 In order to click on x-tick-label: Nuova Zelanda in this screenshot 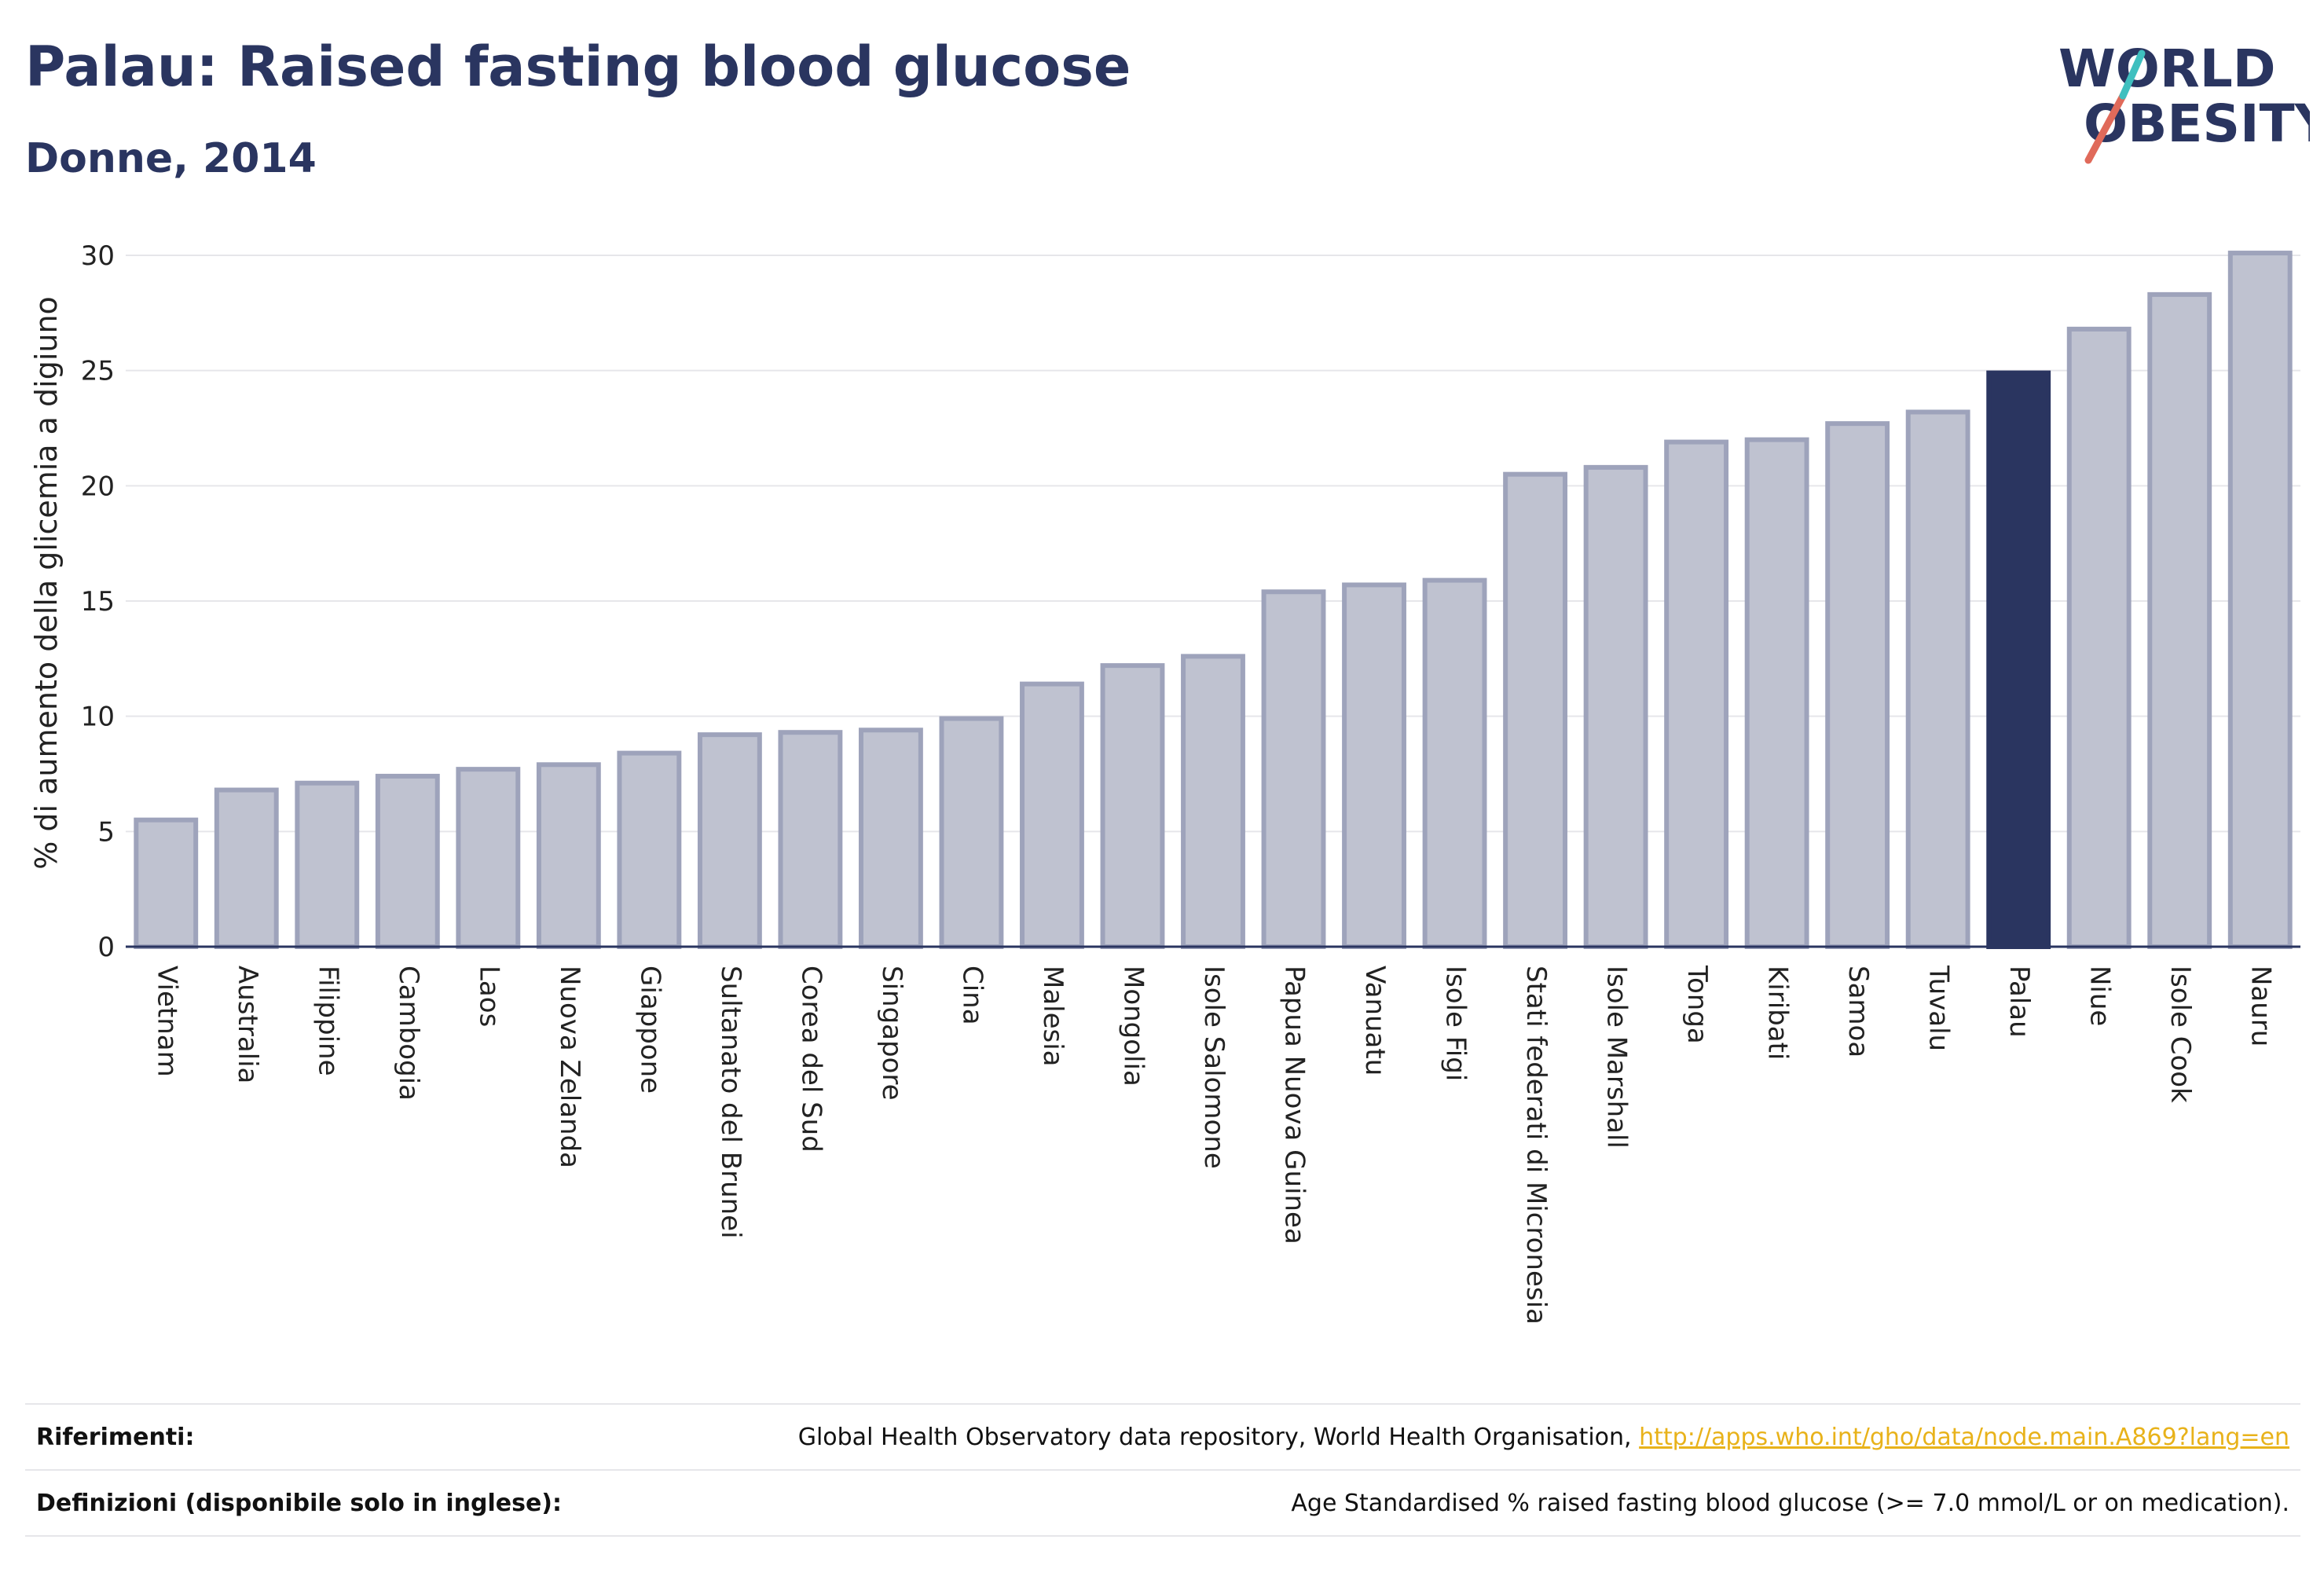, I will do `click(569, 1067)`.